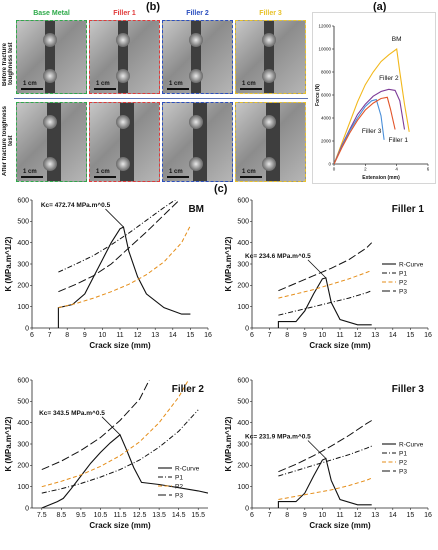  What do you see at coordinates (326, 72) in the screenshot?
I see `y-tick-label: 8000` at bounding box center [326, 72].